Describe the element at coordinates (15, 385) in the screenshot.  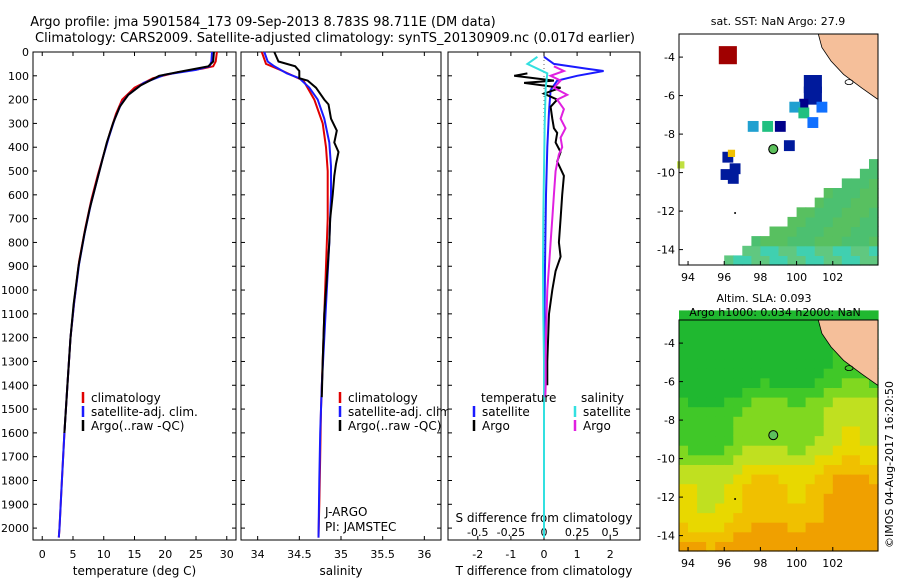
I see `temperature-ytick-label: 1400` at that location.